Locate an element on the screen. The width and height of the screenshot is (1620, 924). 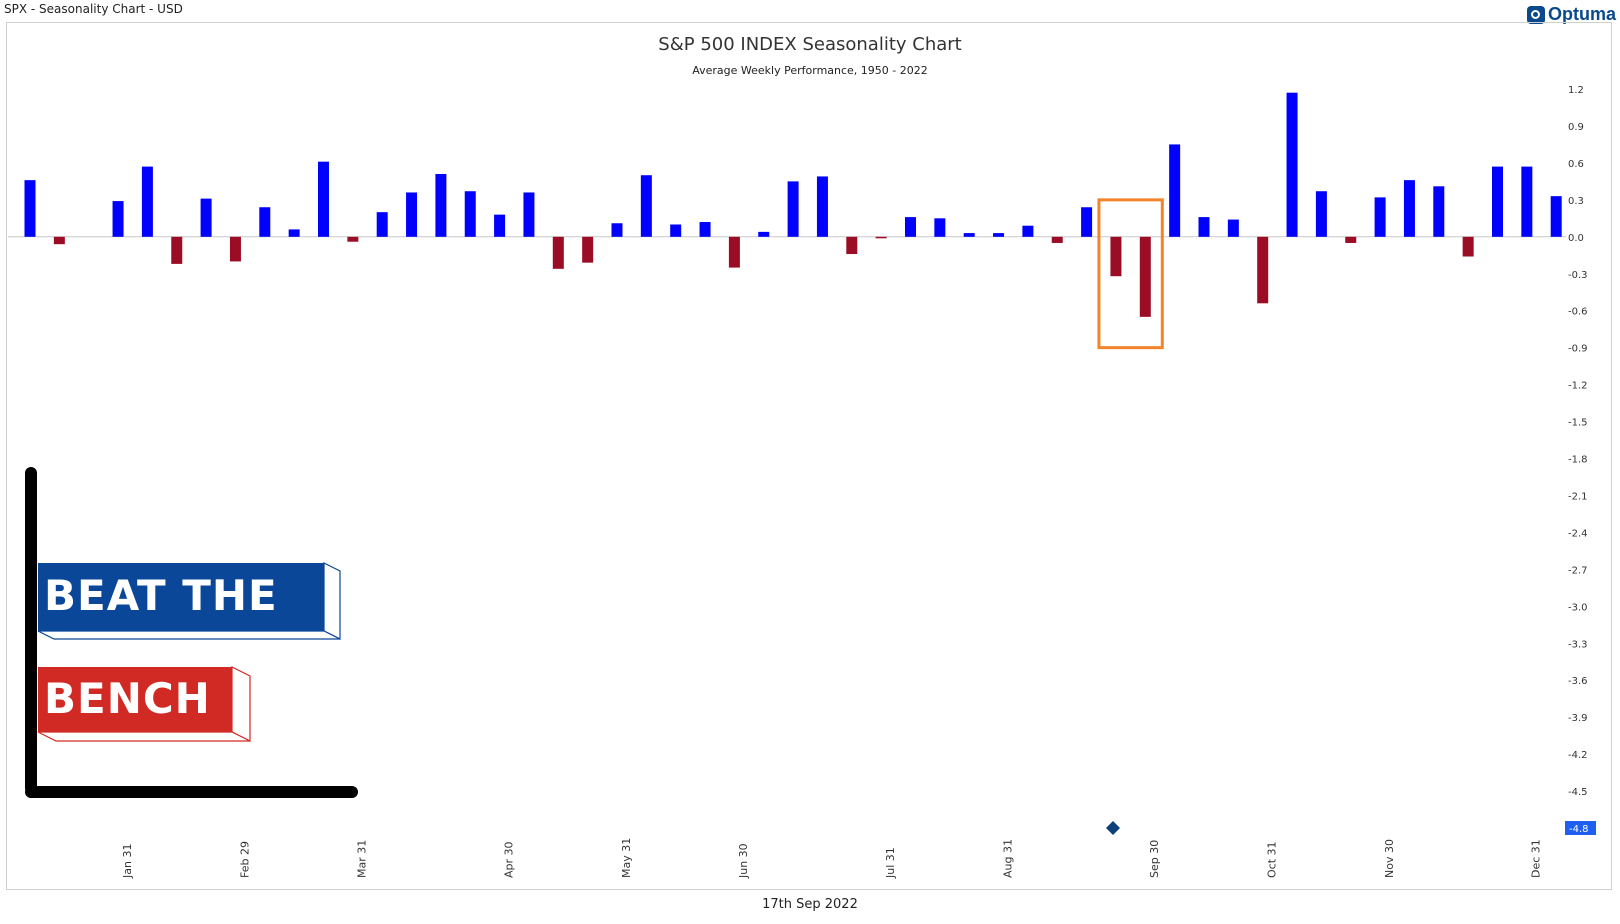
logo-text-bench: BENCH is located at coordinates (127, 698).